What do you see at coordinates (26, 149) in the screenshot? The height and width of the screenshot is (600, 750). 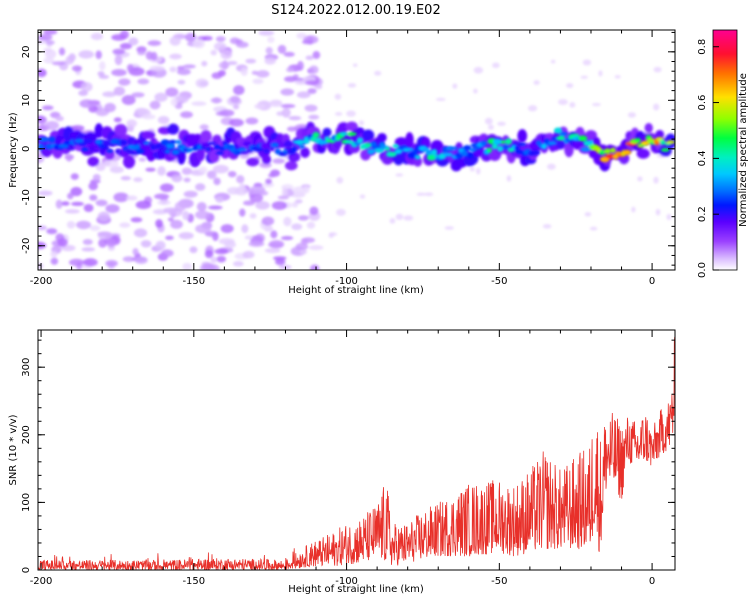 I see `y-tick-label: 0` at bounding box center [26, 149].